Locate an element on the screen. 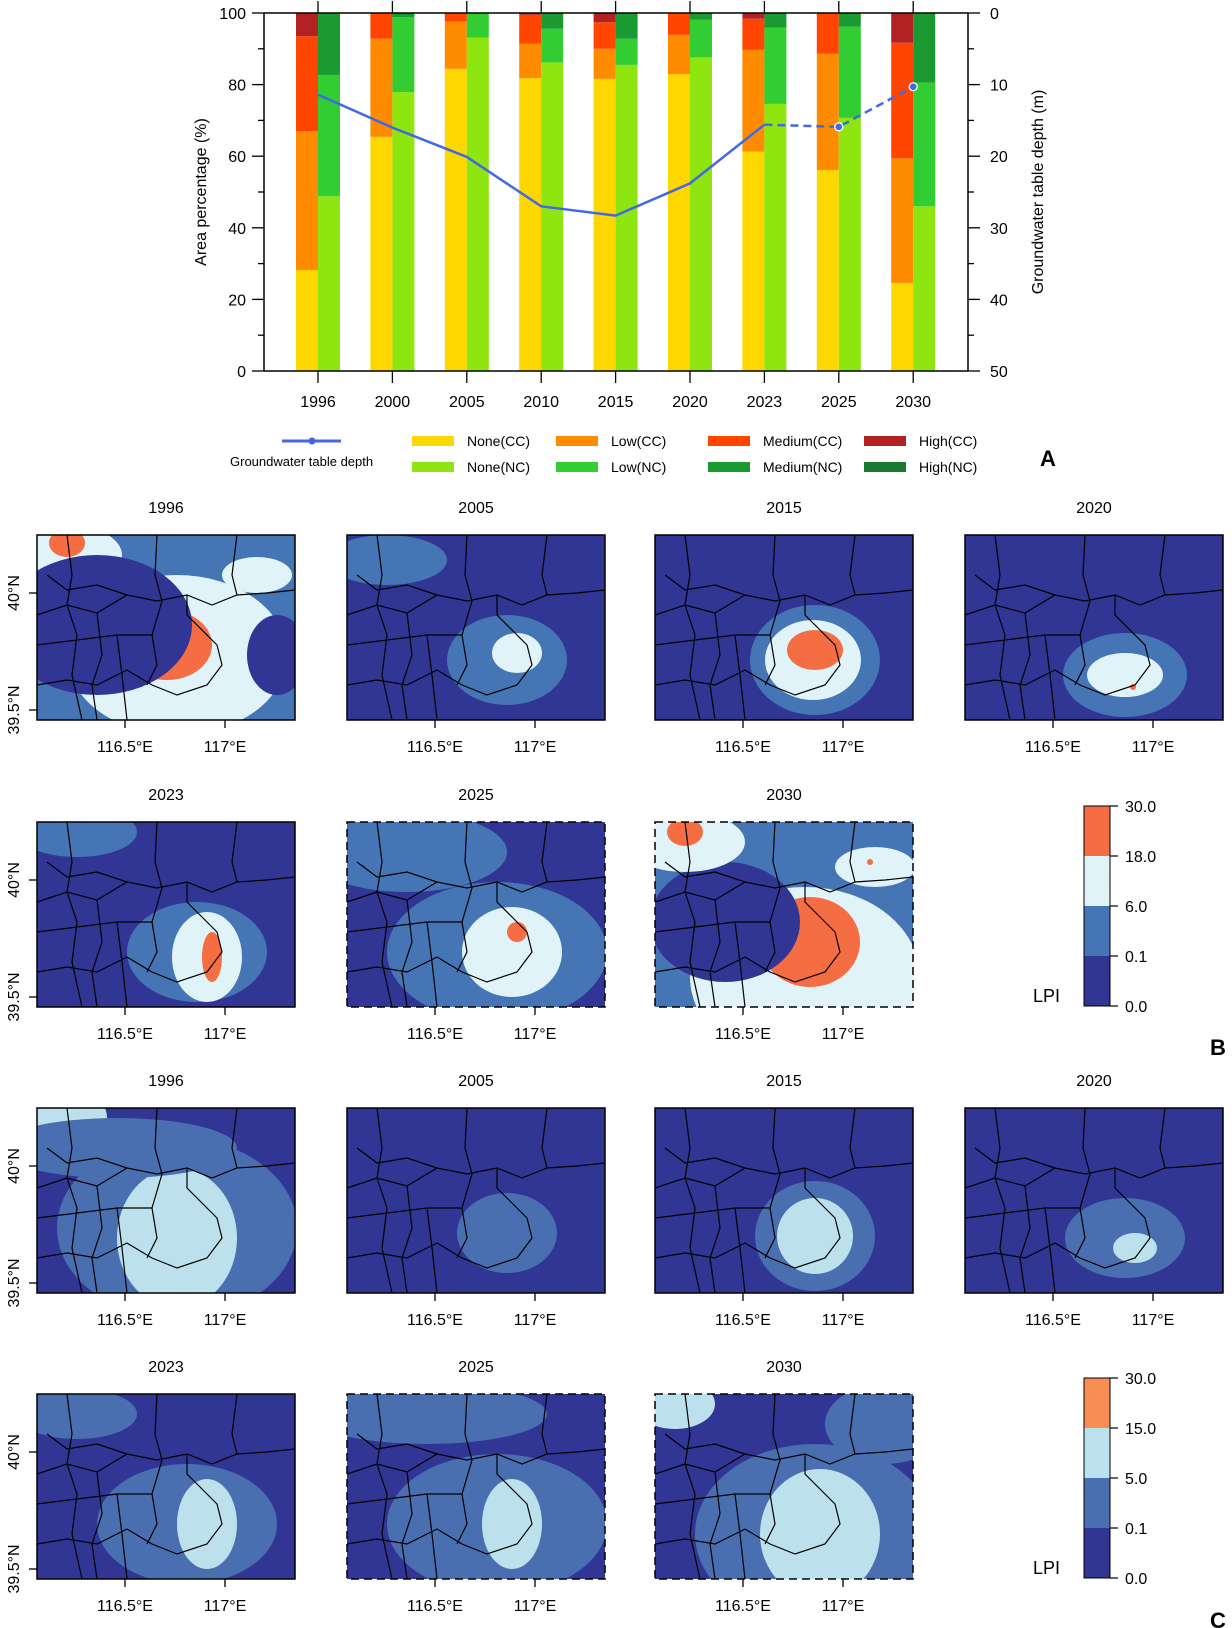  bar-high-cc-2023 is located at coordinates (753, 16).